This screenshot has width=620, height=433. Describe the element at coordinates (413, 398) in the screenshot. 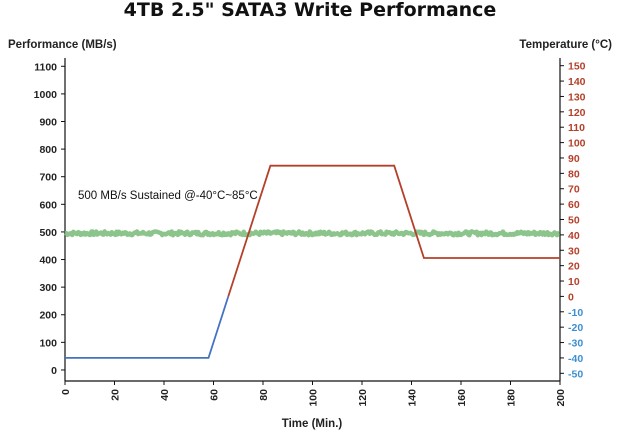

I see `x-tick-label: 140` at that location.